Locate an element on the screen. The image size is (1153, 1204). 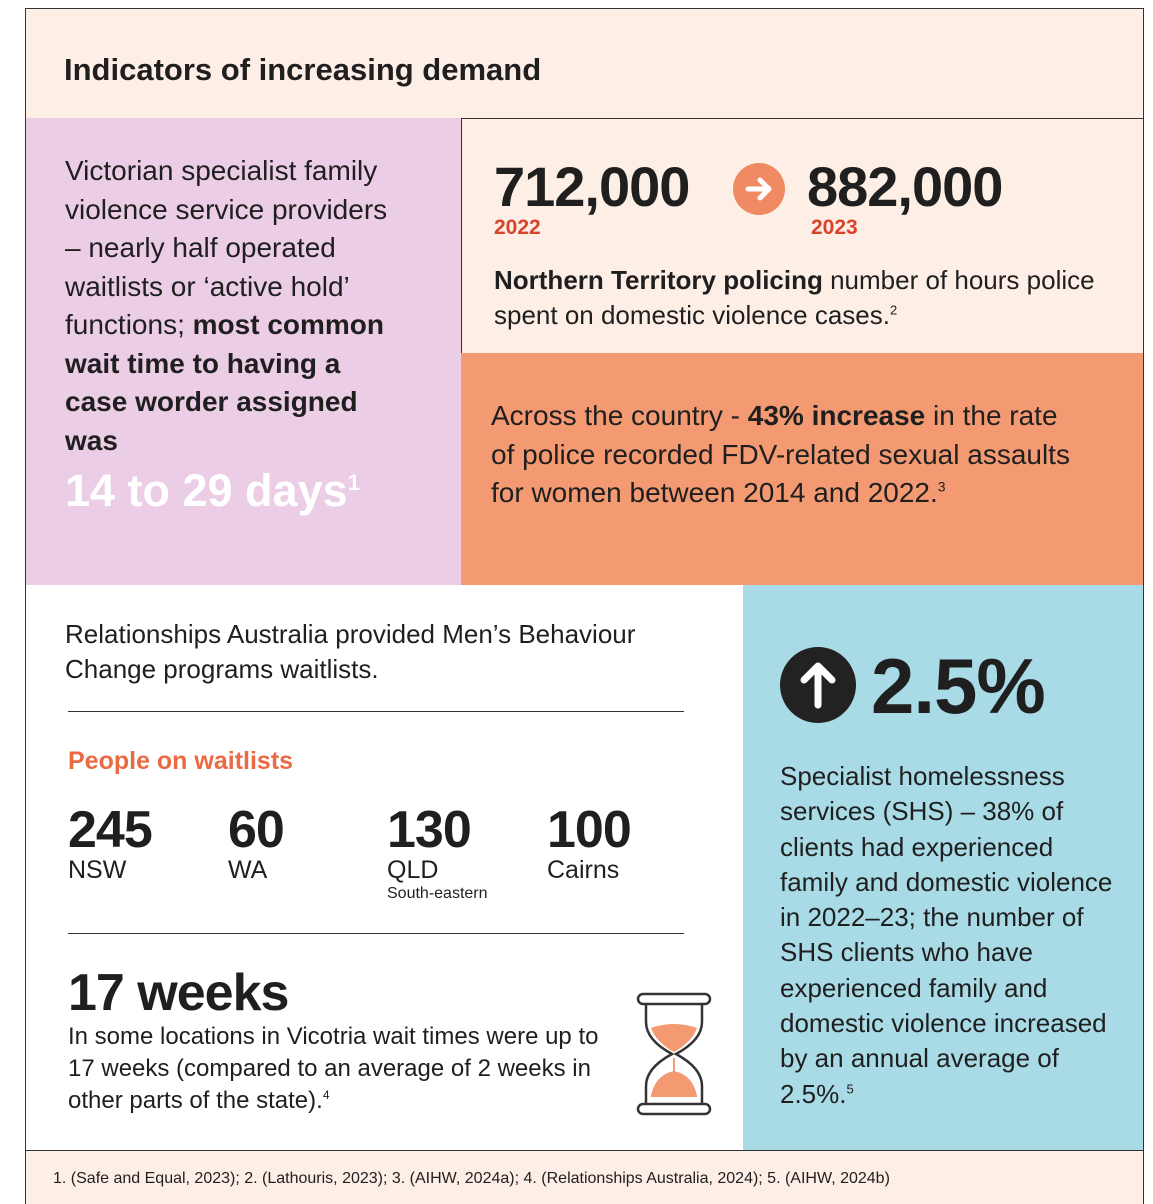
item-label: Cairns is located at coordinates (583, 870).